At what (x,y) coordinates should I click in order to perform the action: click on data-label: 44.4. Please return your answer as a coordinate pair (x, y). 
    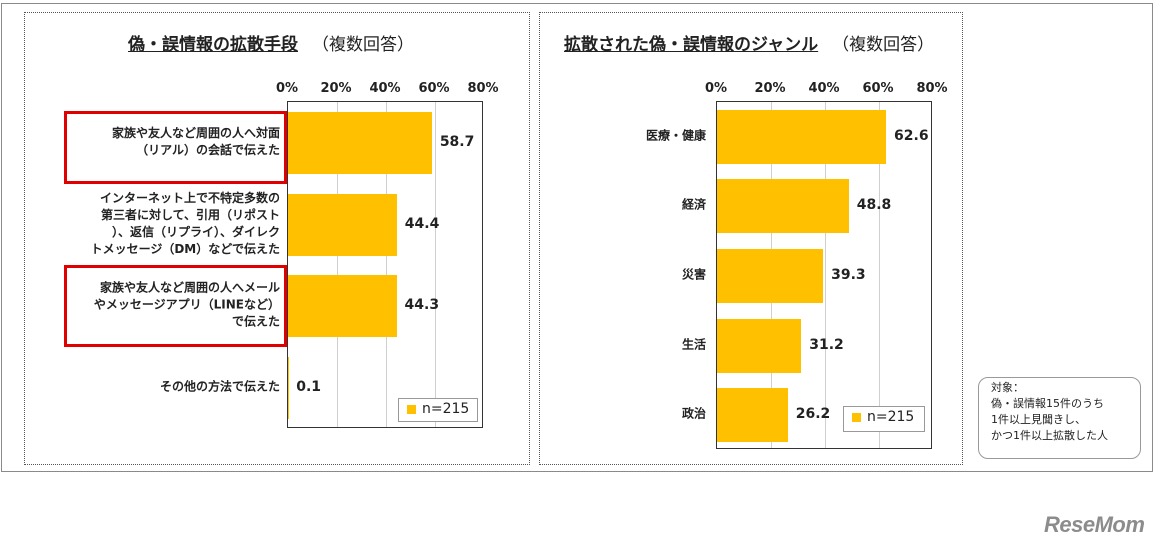
    Looking at the image, I should click on (422, 223).